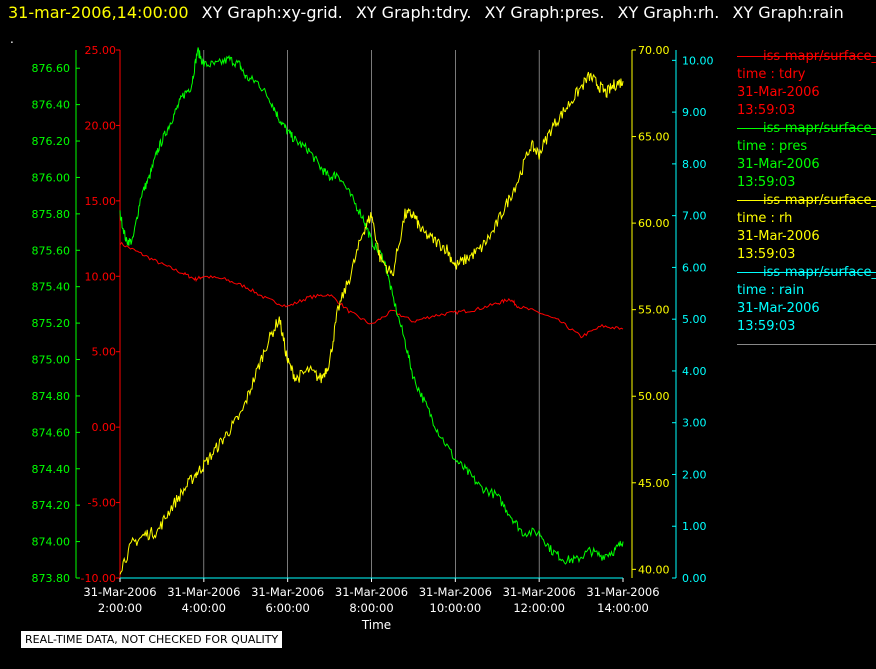  Describe the element at coordinates (694, 578) in the screenshot. I see `axis-tick-label-rain: 0.00` at that location.